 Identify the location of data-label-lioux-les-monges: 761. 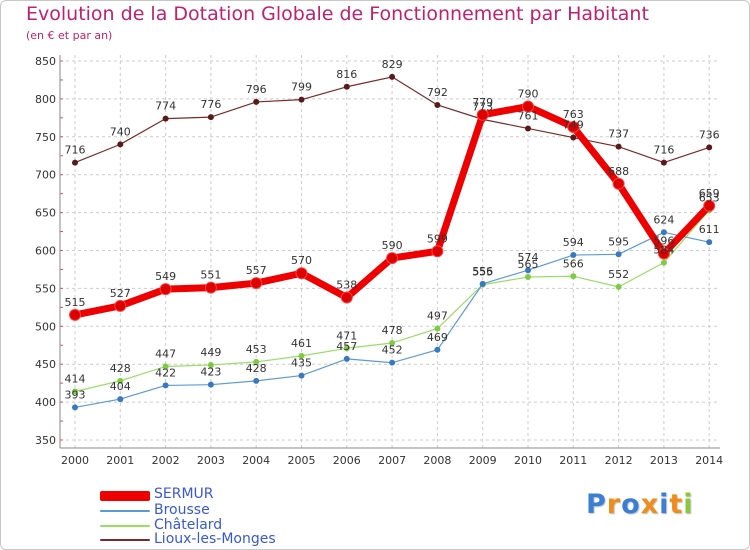
(528, 115).